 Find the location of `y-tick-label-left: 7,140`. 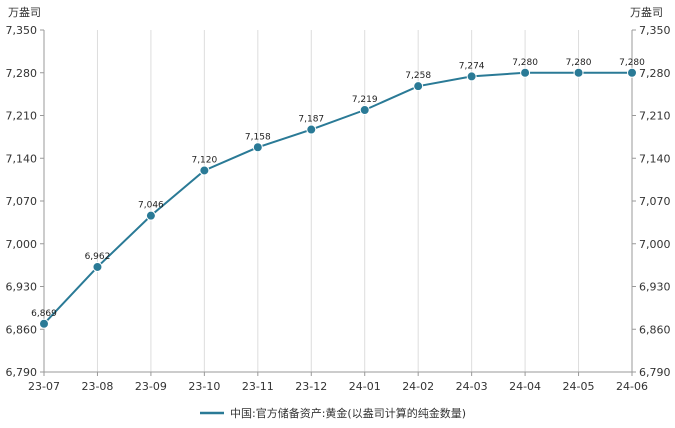

y-tick-label-left: 7,140 is located at coordinates (22, 158).